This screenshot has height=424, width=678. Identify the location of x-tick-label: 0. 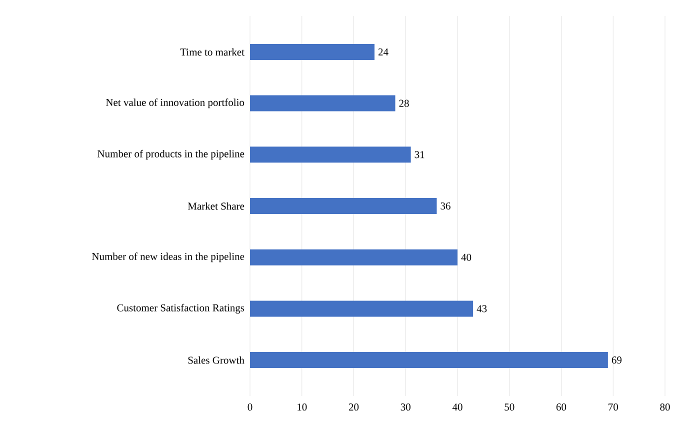
(250, 407).